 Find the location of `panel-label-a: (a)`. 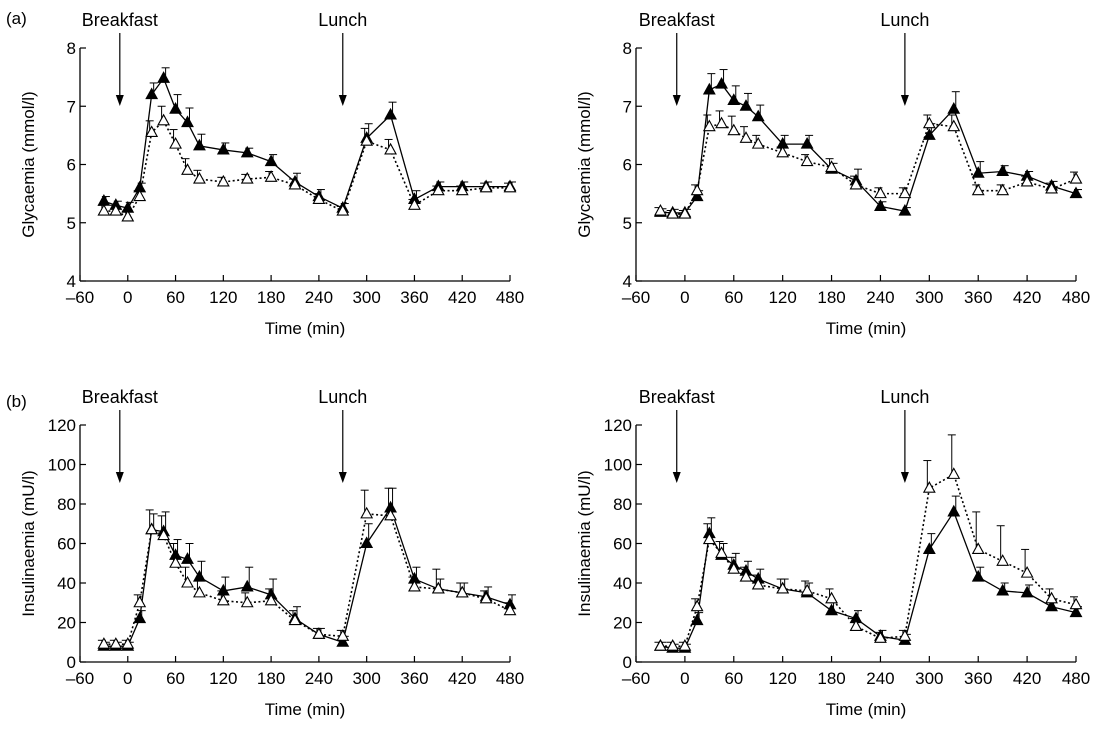

panel-label-a: (a) is located at coordinates (16, 18).